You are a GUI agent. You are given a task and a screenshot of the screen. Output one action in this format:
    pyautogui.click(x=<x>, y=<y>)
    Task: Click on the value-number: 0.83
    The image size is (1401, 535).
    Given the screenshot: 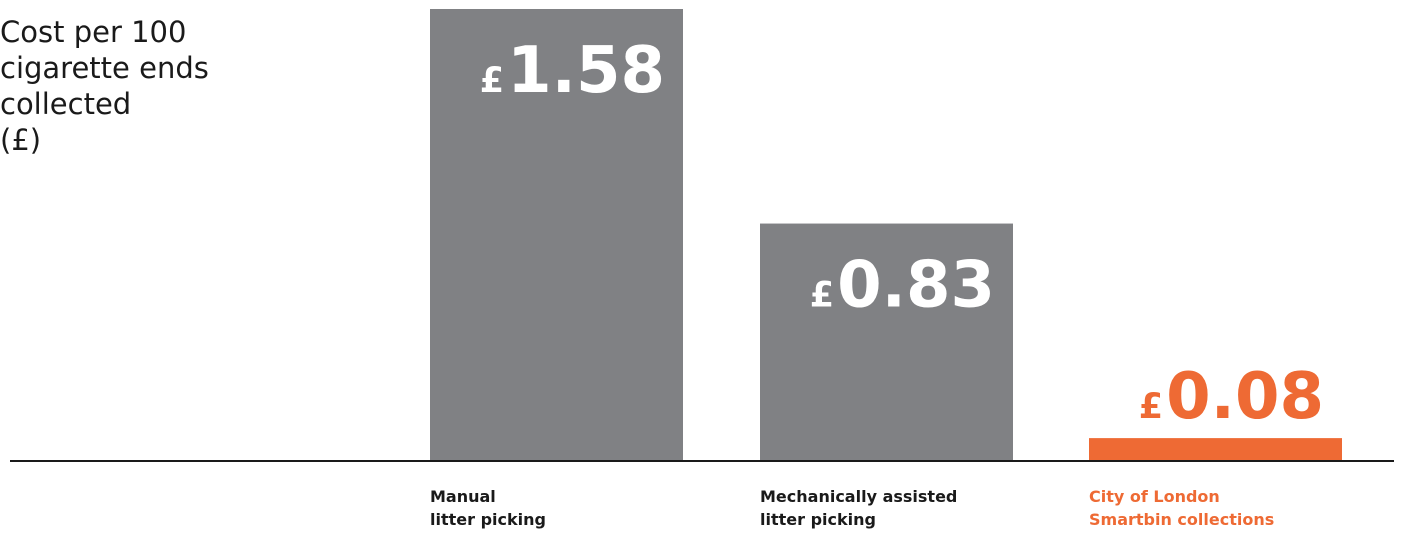 What is the action you would take?
    pyautogui.click(x=916, y=286)
    